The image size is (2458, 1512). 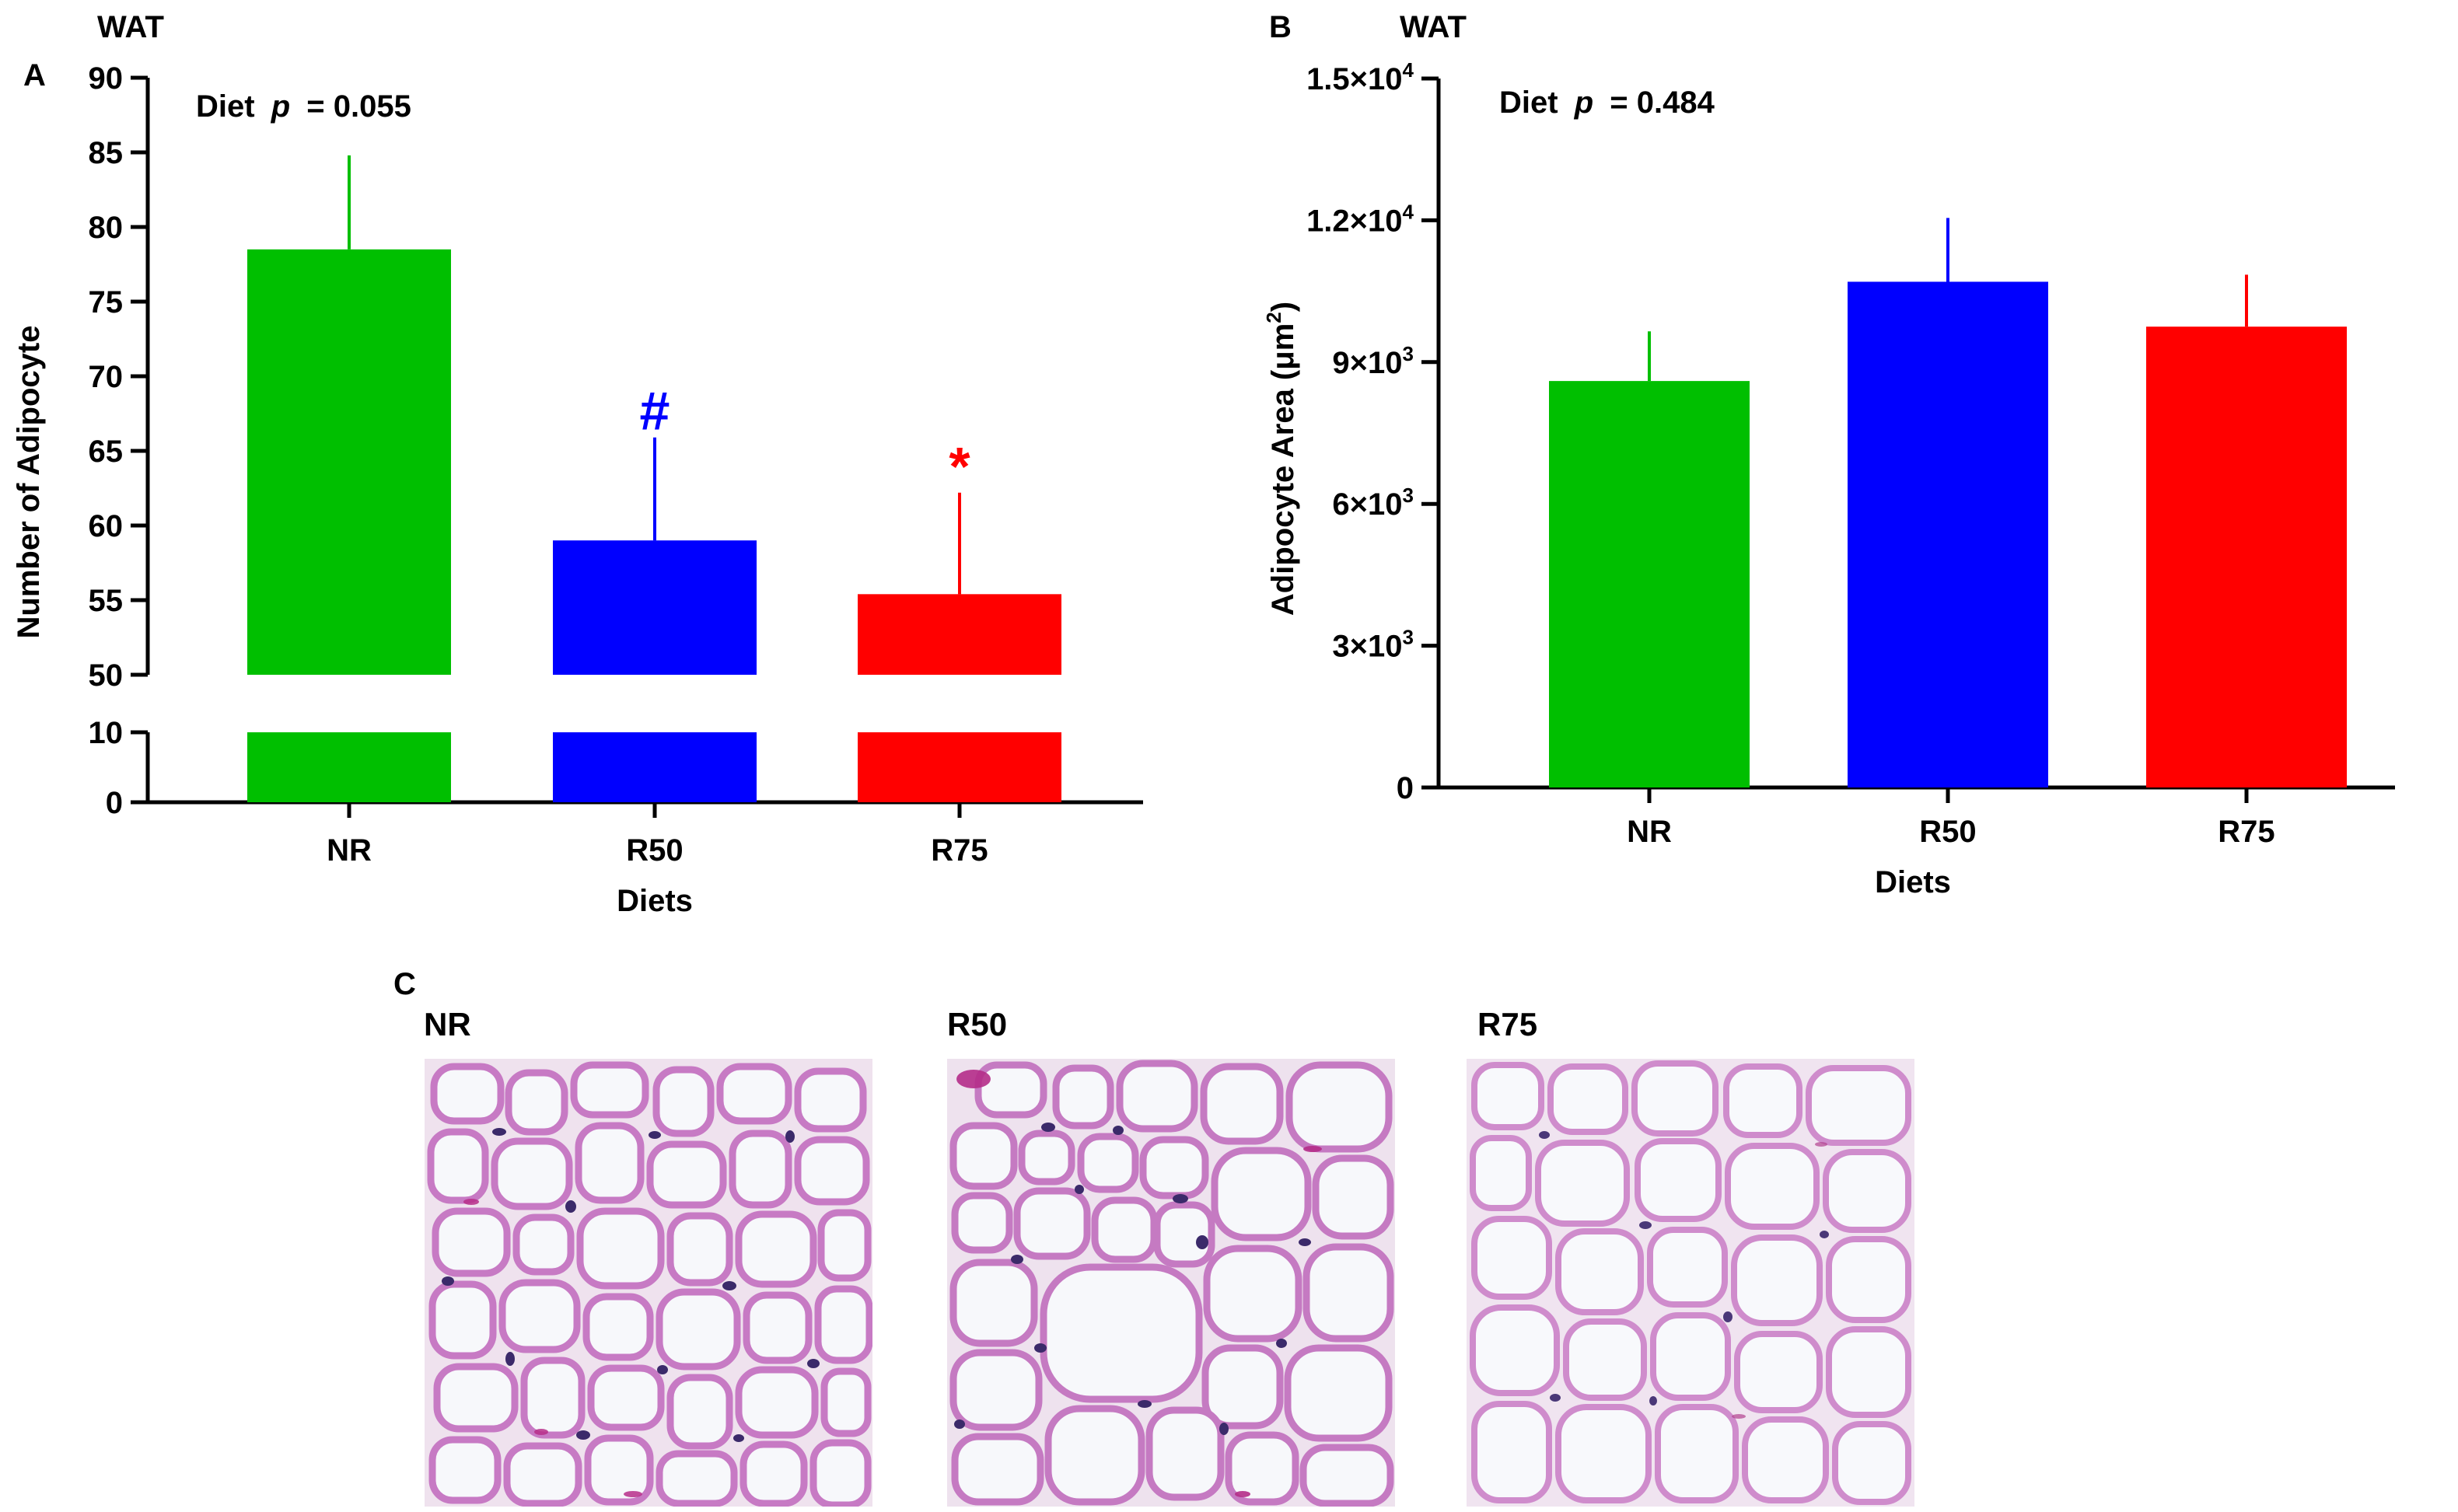 What do you see at coordinates (1649, 832) in the screenshot?
I see `panel-b-x-tick-label: NR` at bounding box center [1649, 832].